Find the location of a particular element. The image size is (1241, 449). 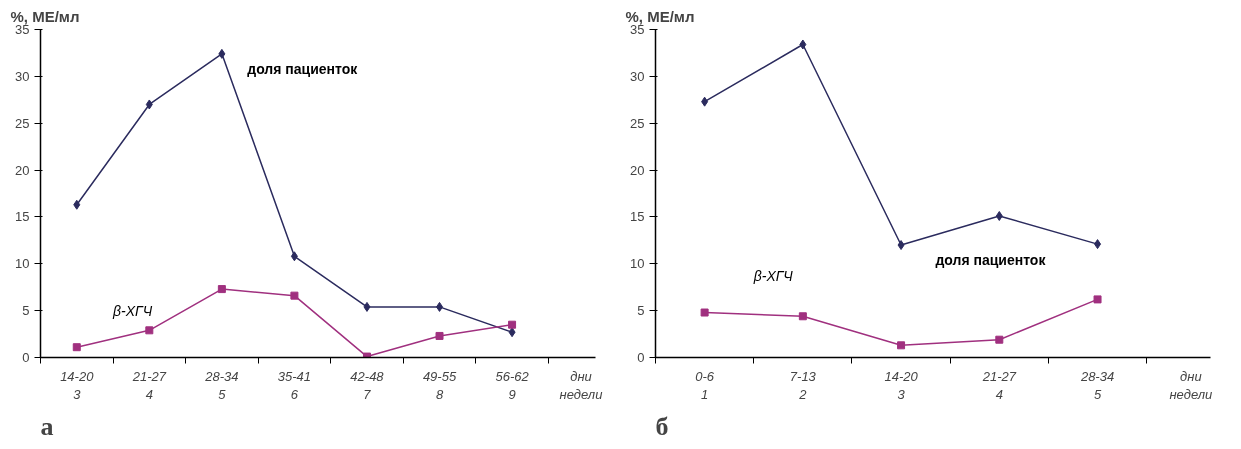

x-tick-label: 35-41 6 is located at coordinates (294, 385).